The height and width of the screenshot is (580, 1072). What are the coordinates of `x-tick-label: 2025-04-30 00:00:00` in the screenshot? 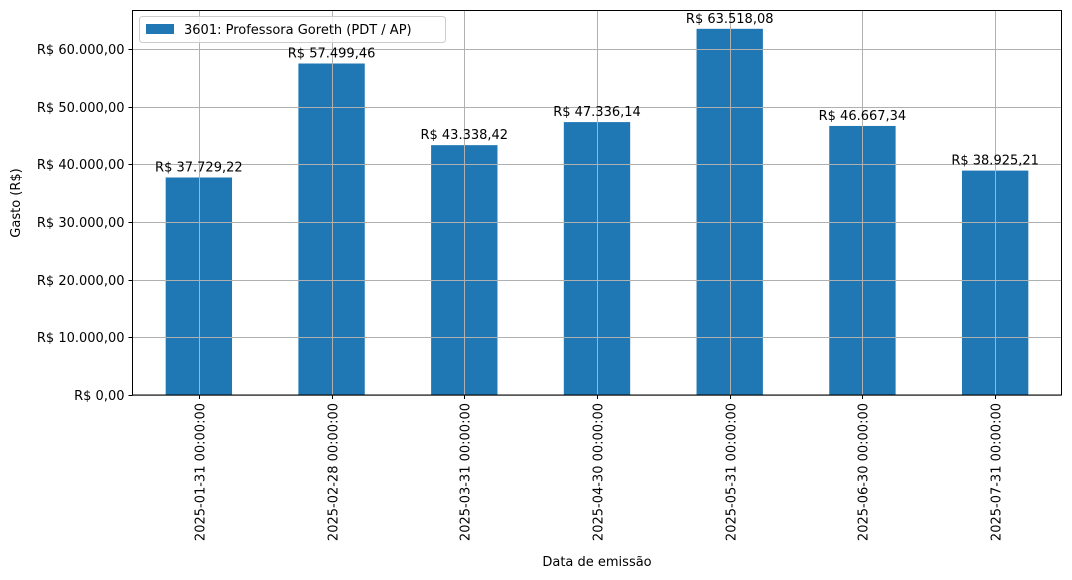 It's located at (599, 472).